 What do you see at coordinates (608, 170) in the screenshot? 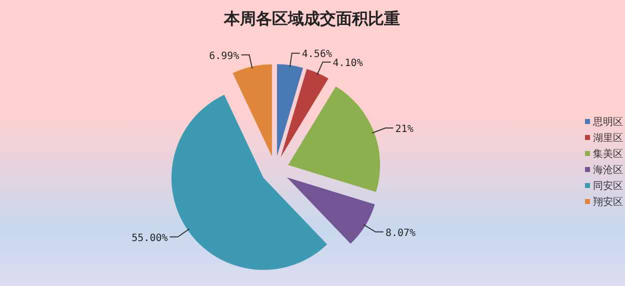
I see `legend-label: 海沧区` at bounding box center [608, 170].